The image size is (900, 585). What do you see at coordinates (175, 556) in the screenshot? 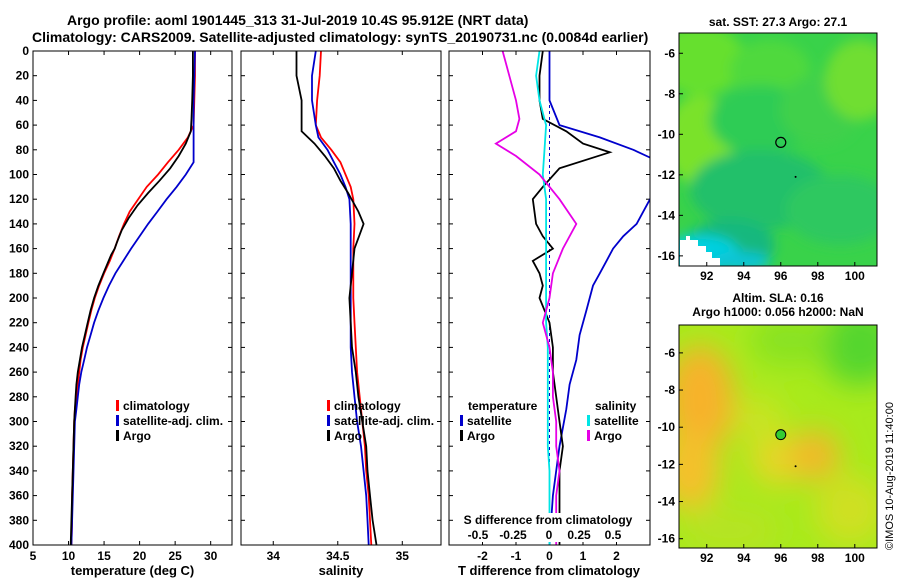
I see `x-tick-label: 25` at bounding box center [175, 556].